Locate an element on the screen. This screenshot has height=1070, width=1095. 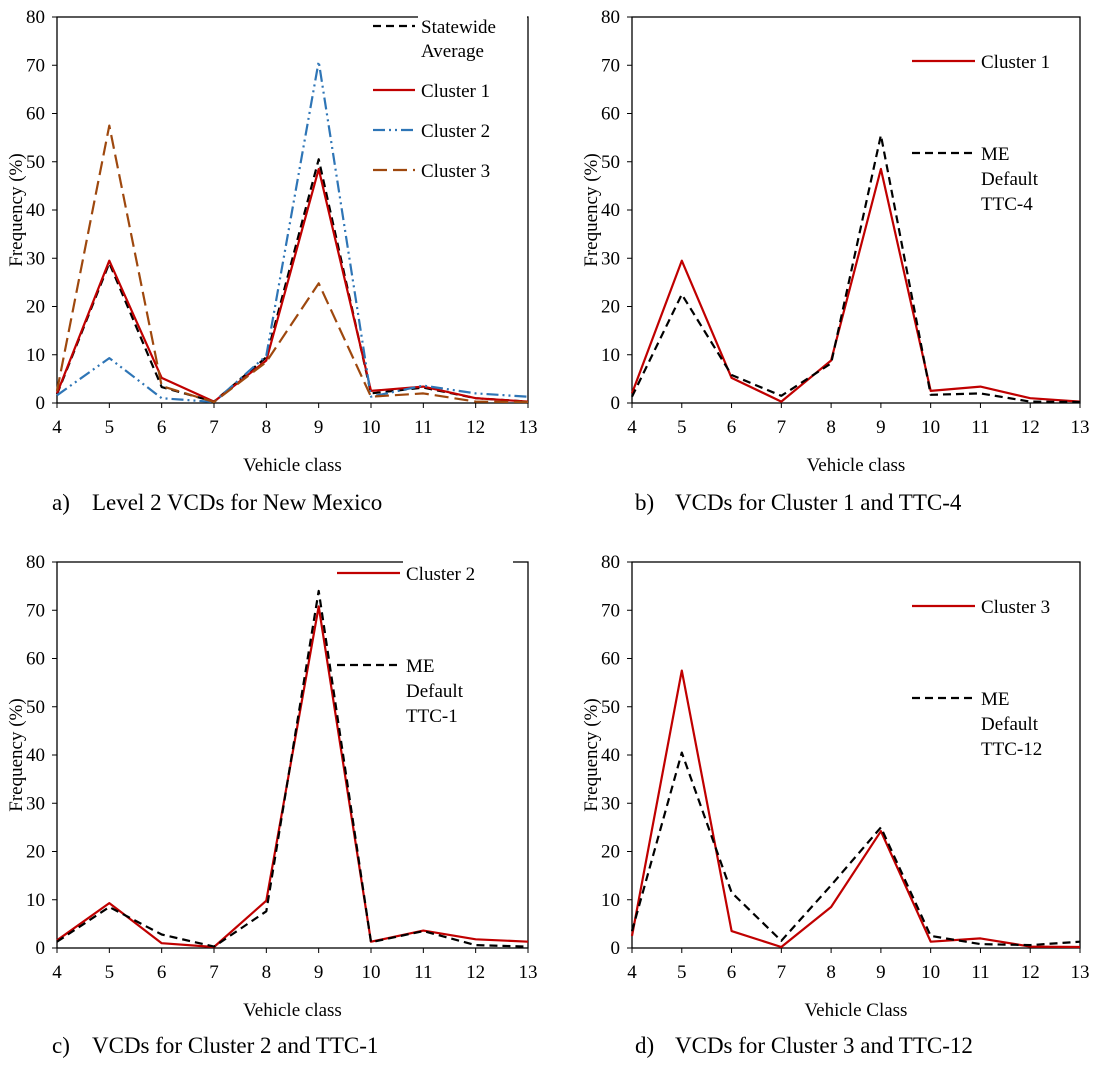
legend-label: Cluster 1 is located at coordinates (1015, 62).